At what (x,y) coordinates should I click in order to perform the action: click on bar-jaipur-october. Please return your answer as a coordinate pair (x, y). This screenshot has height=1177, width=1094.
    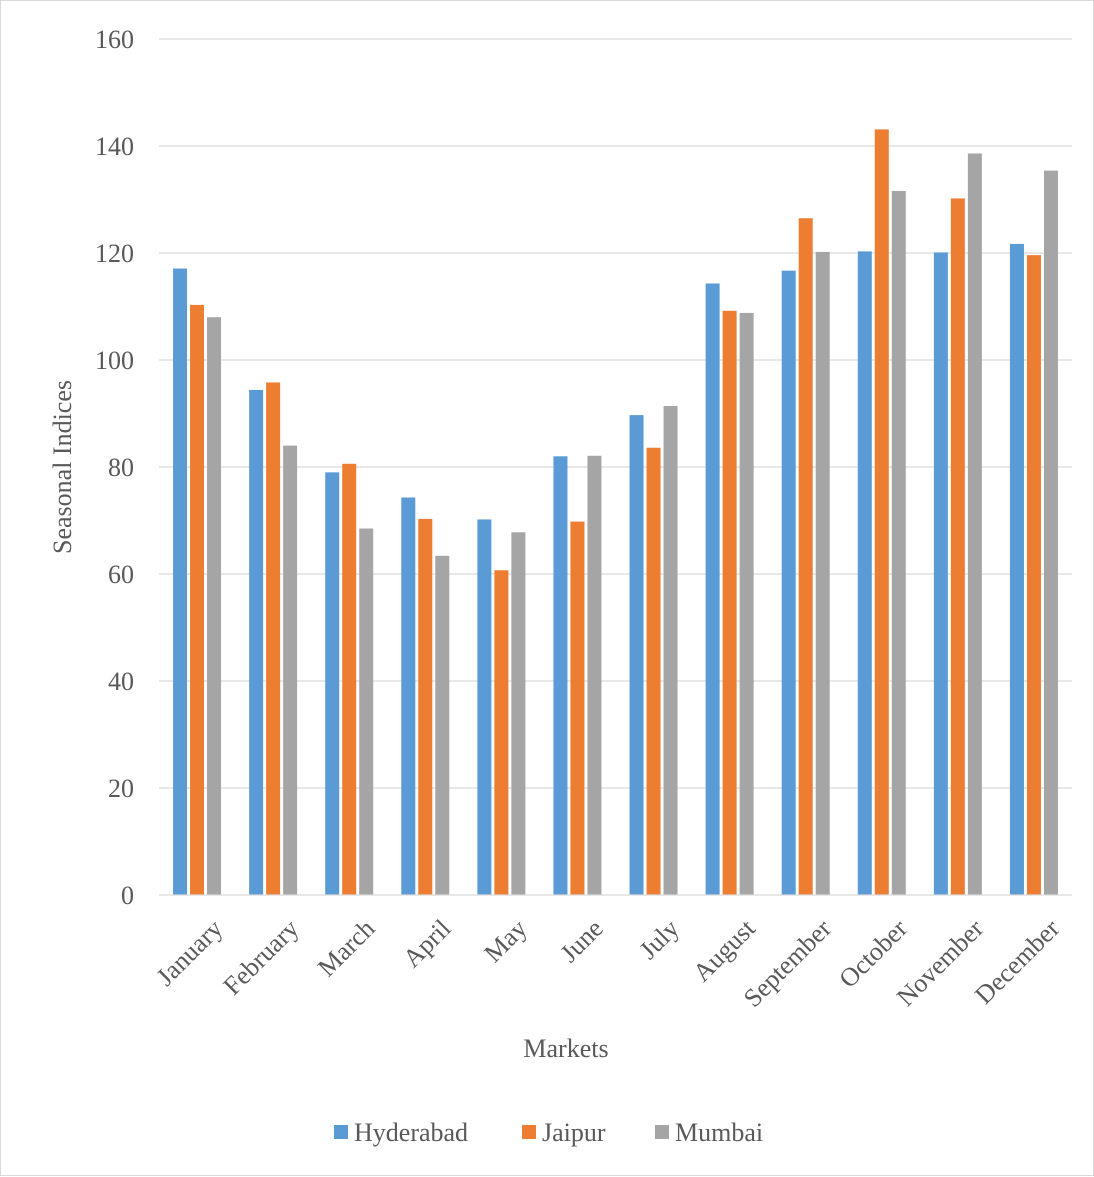
    Looking at the image, I should click on (881, 512).